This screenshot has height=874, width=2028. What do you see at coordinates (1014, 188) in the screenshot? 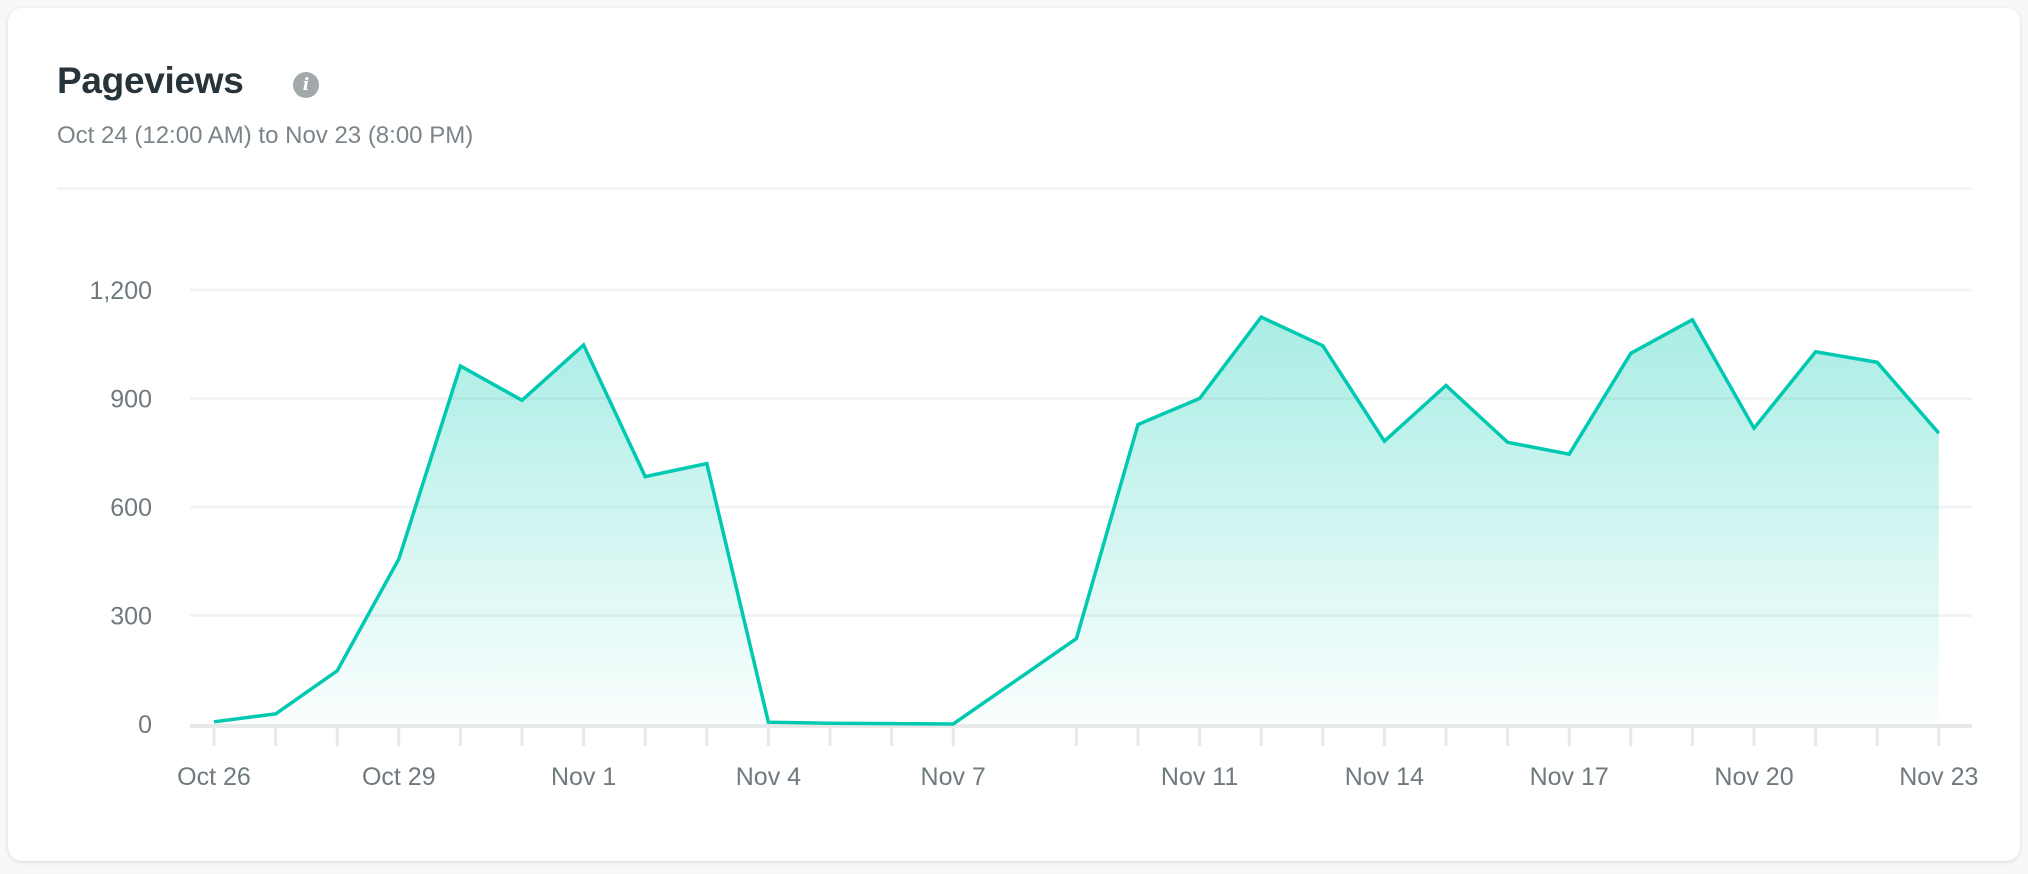
I see `divider` at bounding box center [1014, 188].